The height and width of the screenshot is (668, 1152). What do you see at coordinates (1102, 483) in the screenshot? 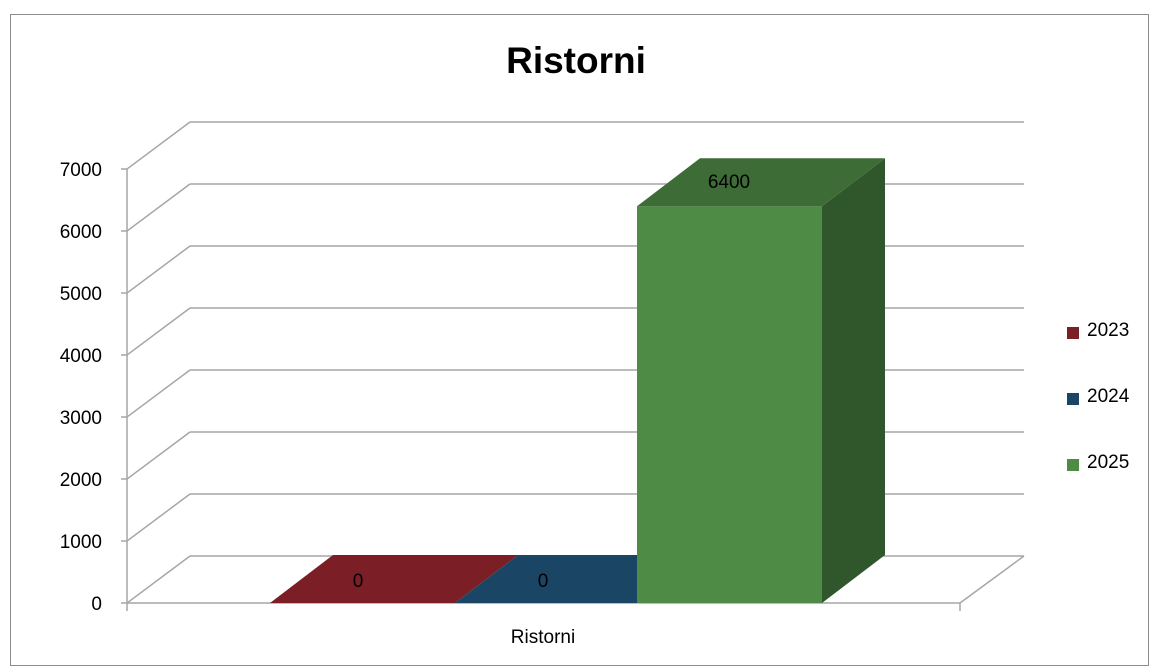
I see `legend-item-2025: 2025` at bounding box center [1102, 483].